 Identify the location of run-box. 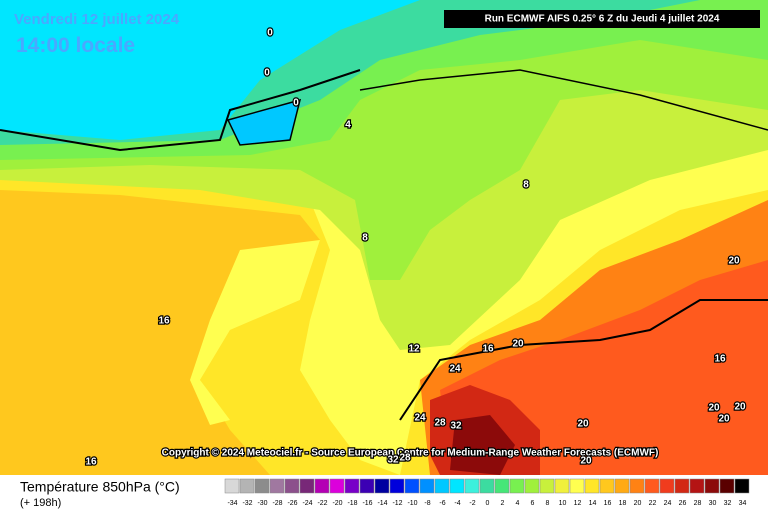
(602, 19).